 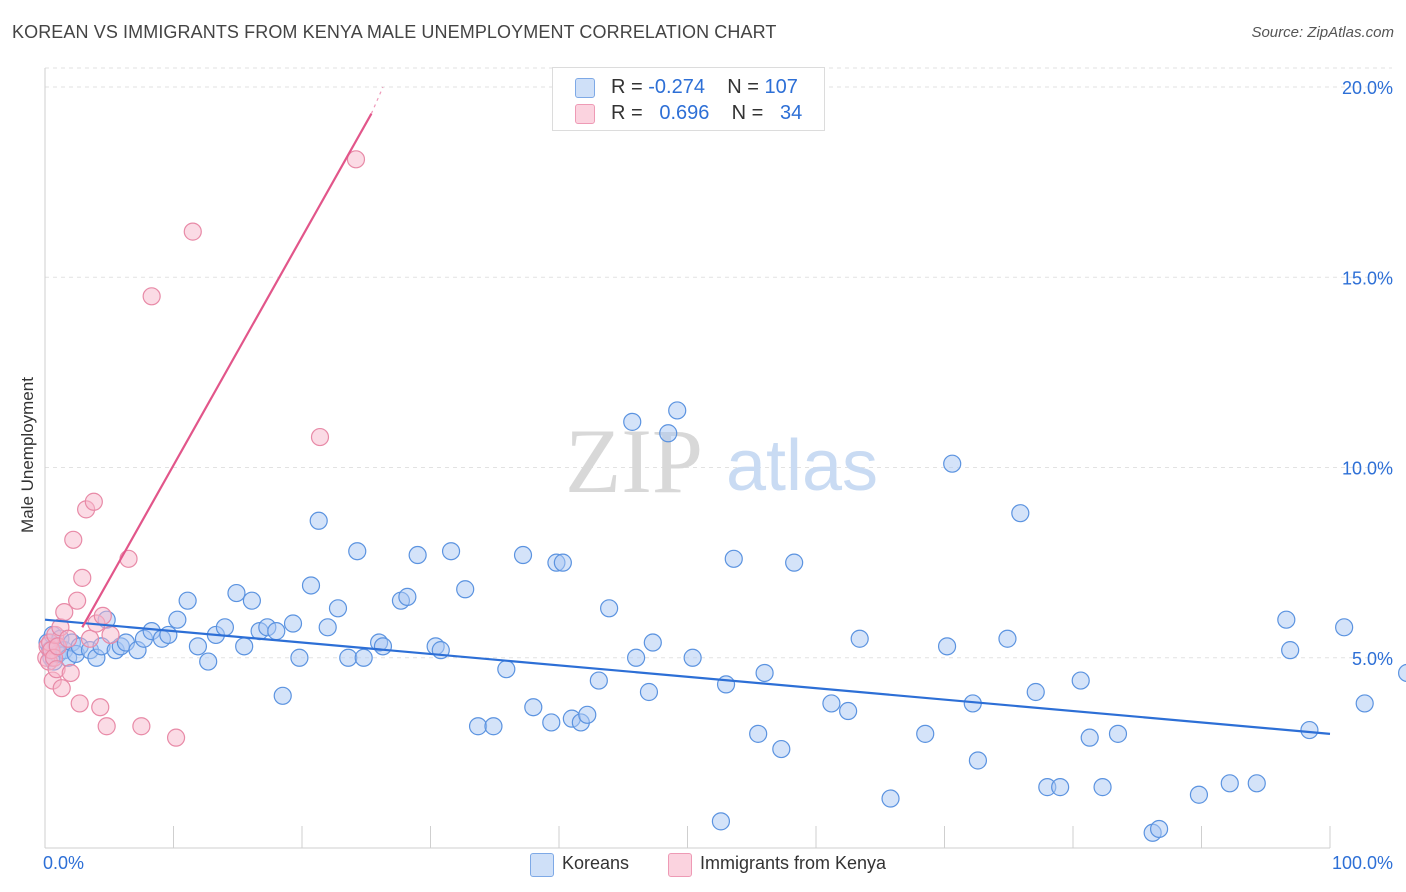 I want to click on y-tick-label: 15.0%, so click(x=1367, y=278).